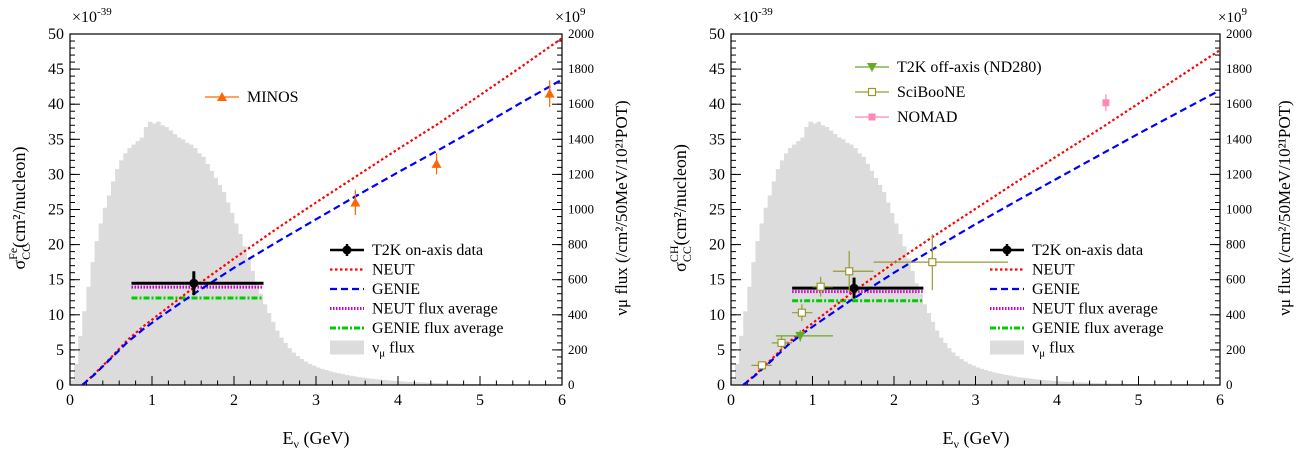 This screenshot has width=1308, height=451. Describe the element at coordinates (1095, 309) in the screenshot. I see `legend-label: NEUT flux average` at that location.